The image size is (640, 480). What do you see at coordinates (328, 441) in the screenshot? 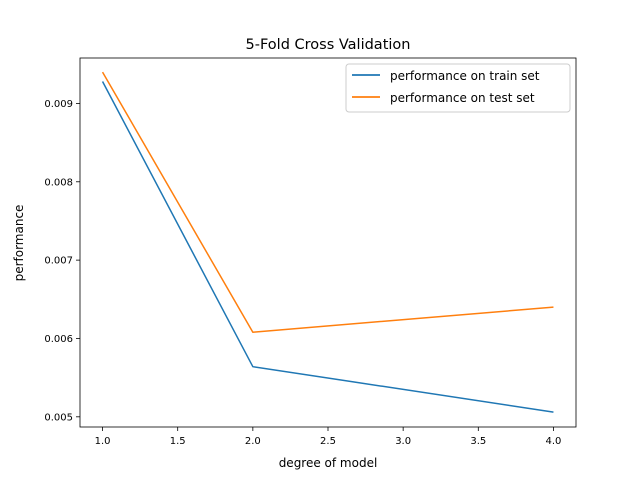
I see `x-tick-label: 2.5` at bounding box center [328, 441].